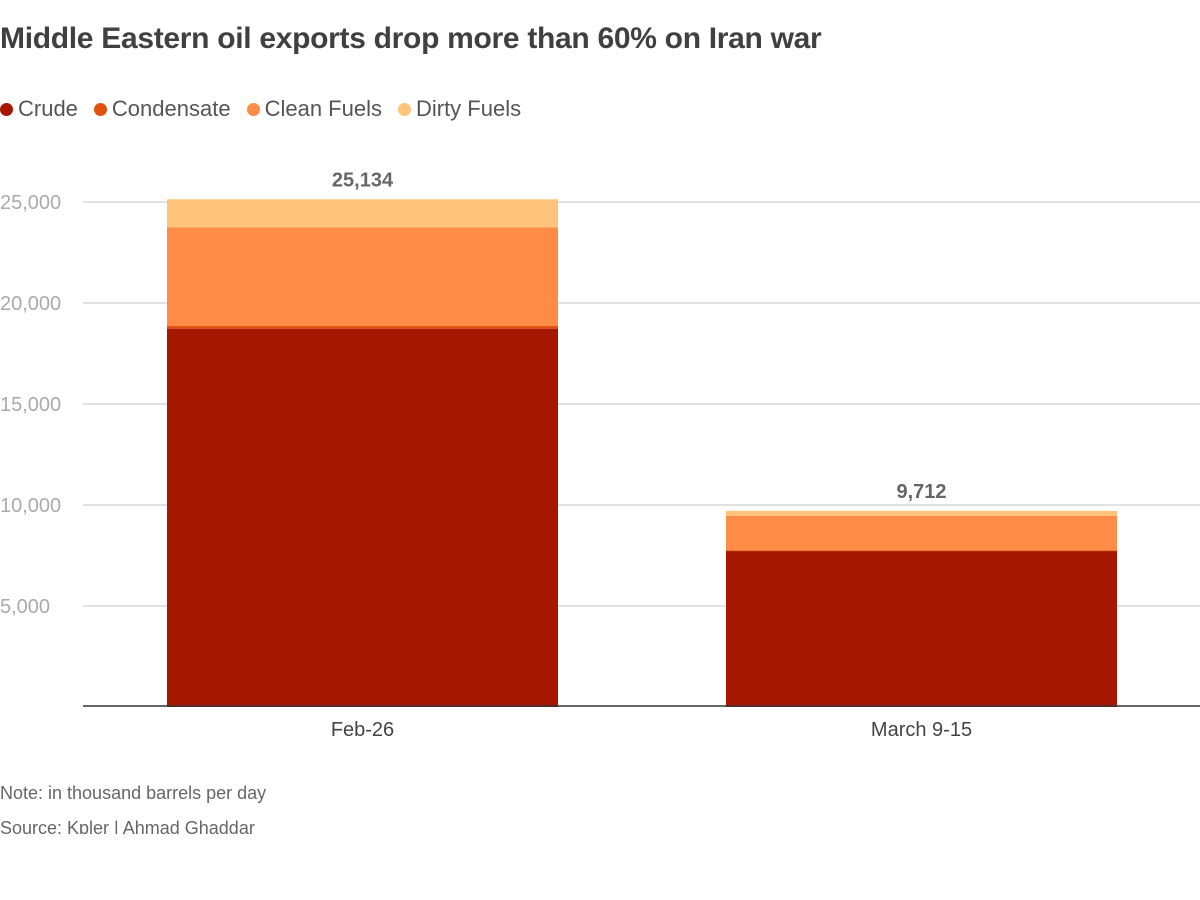  Describe the element at coordinates (921, 492) in the screenshot. I see `total-label: 9,712` at that location.